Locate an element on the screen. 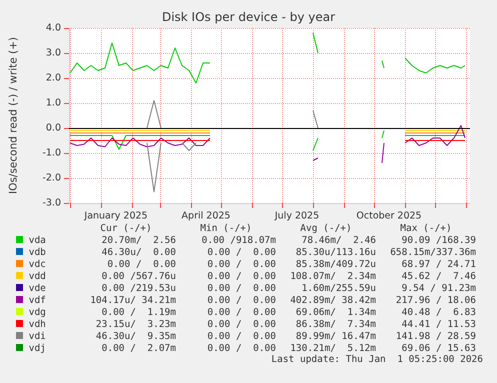 Image resolution: width=497 pixels, height=383 pixels. y-tick-label: 2.0 is located at coordinates (53, 78).